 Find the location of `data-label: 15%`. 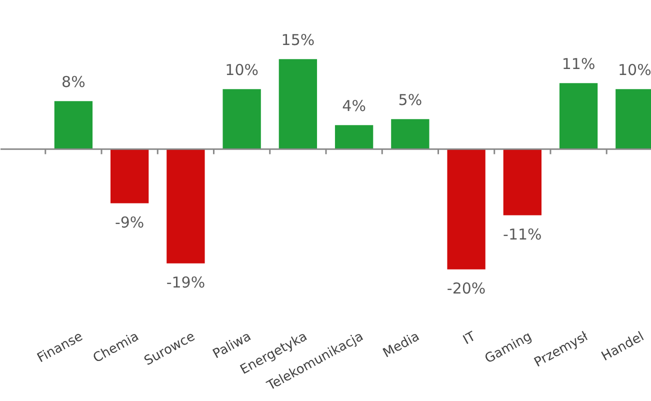

data-label: 15% is located at coordinates (298, 40).